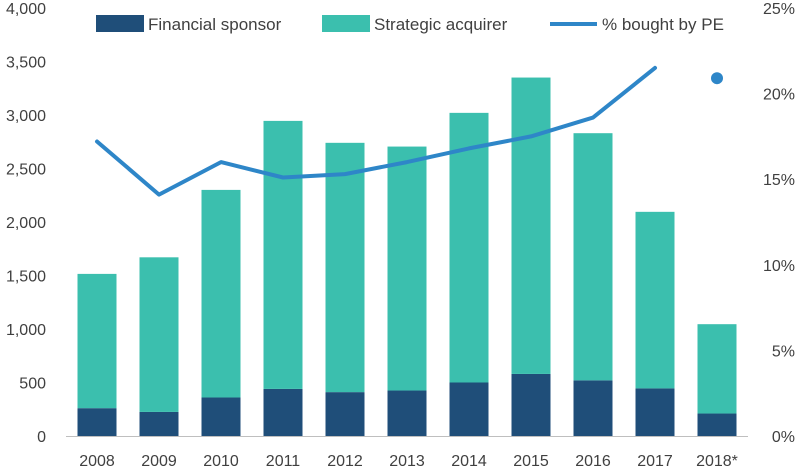 The height and width of the screenshot is (474, 800). What do you see at coordinates (26, 63) in the screenshot?
I see `y-left-tick-label: 3,500` at bounding box center [26, 63].